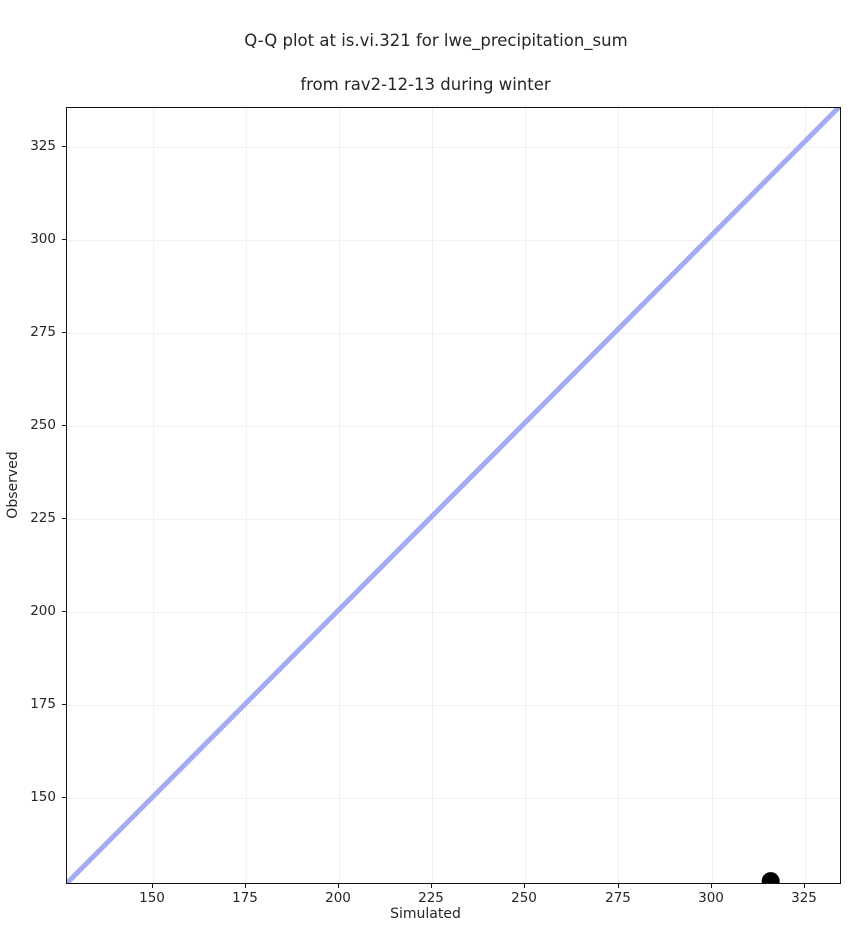  What do you see at coordinates (43, 611) in the screenshot?
I see `tick-label-y-2: 200` at bounding box center [43, 611].